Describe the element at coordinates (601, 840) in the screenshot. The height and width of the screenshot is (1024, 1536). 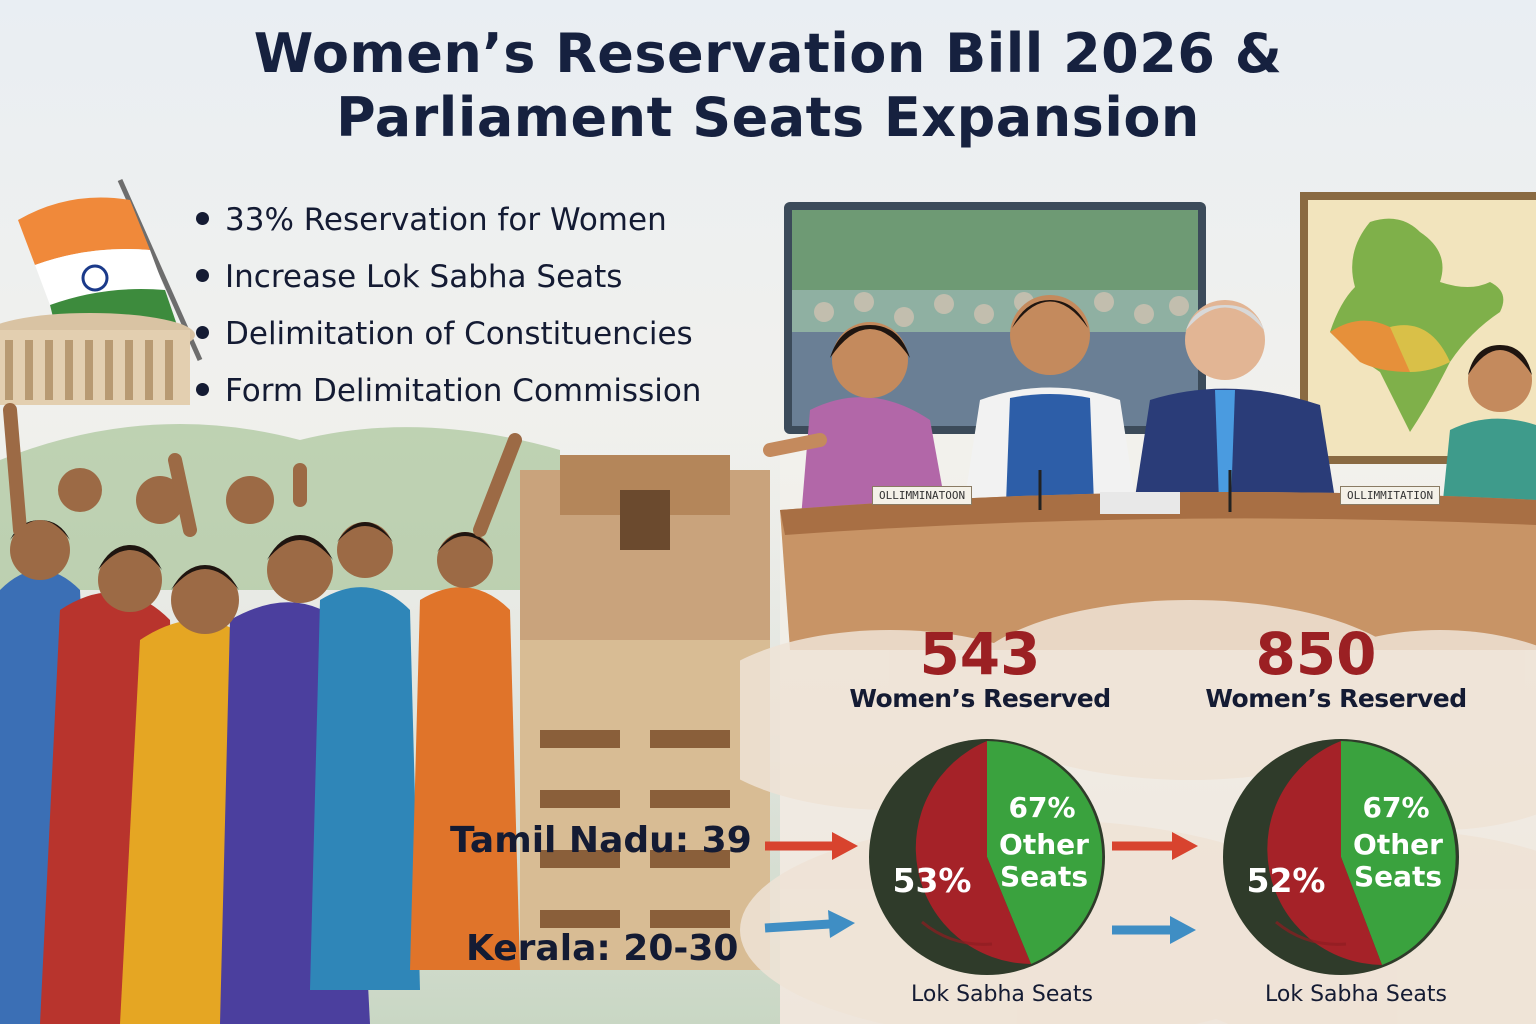
I see `state-label-tamil-nadu: Tamil Nadu: 39` at that location.